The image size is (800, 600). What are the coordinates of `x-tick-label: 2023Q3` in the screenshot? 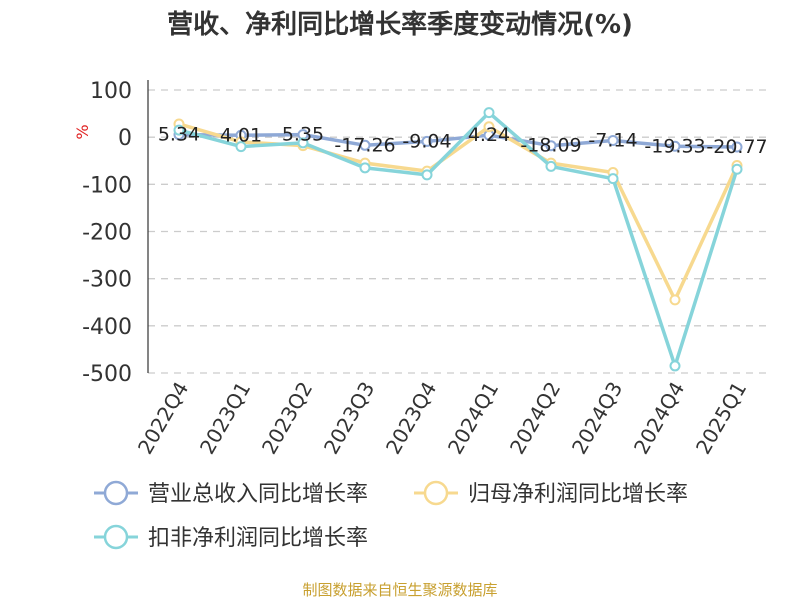 It's located at (349, 418).